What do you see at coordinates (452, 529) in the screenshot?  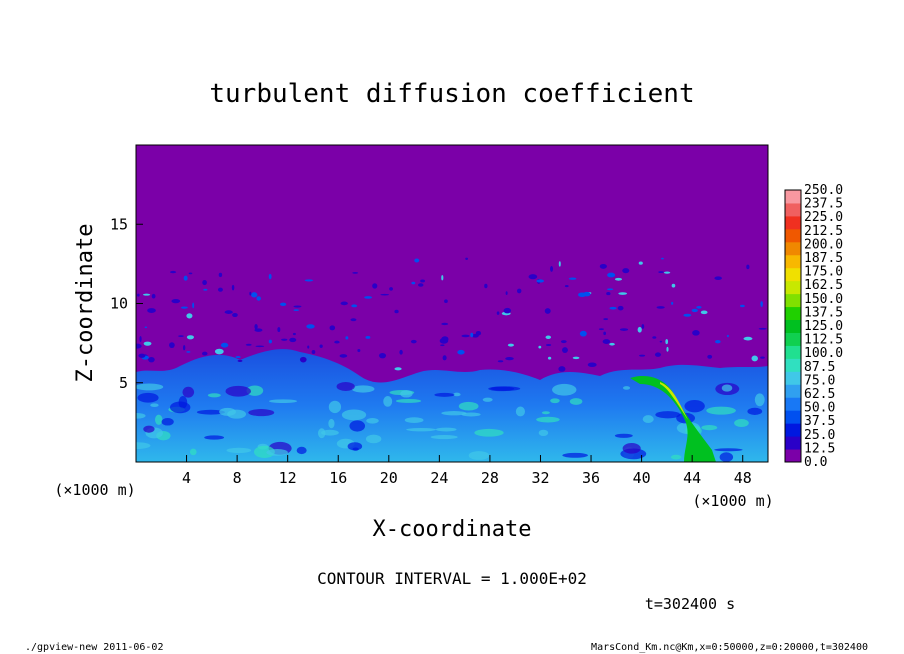 I see `x-axis-label: X-coordinate` at bounding box center [452, 529].